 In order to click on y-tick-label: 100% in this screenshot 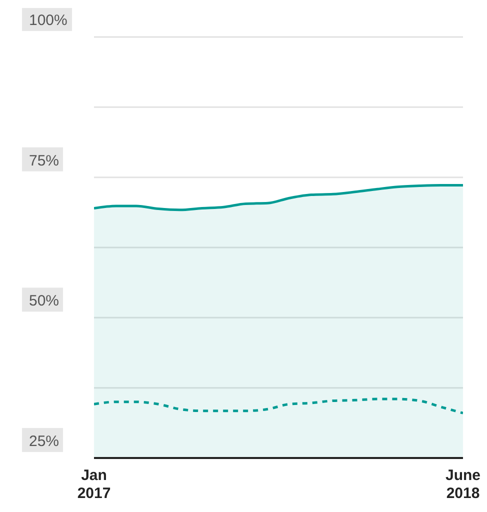, I will do `click(48, 20)`.